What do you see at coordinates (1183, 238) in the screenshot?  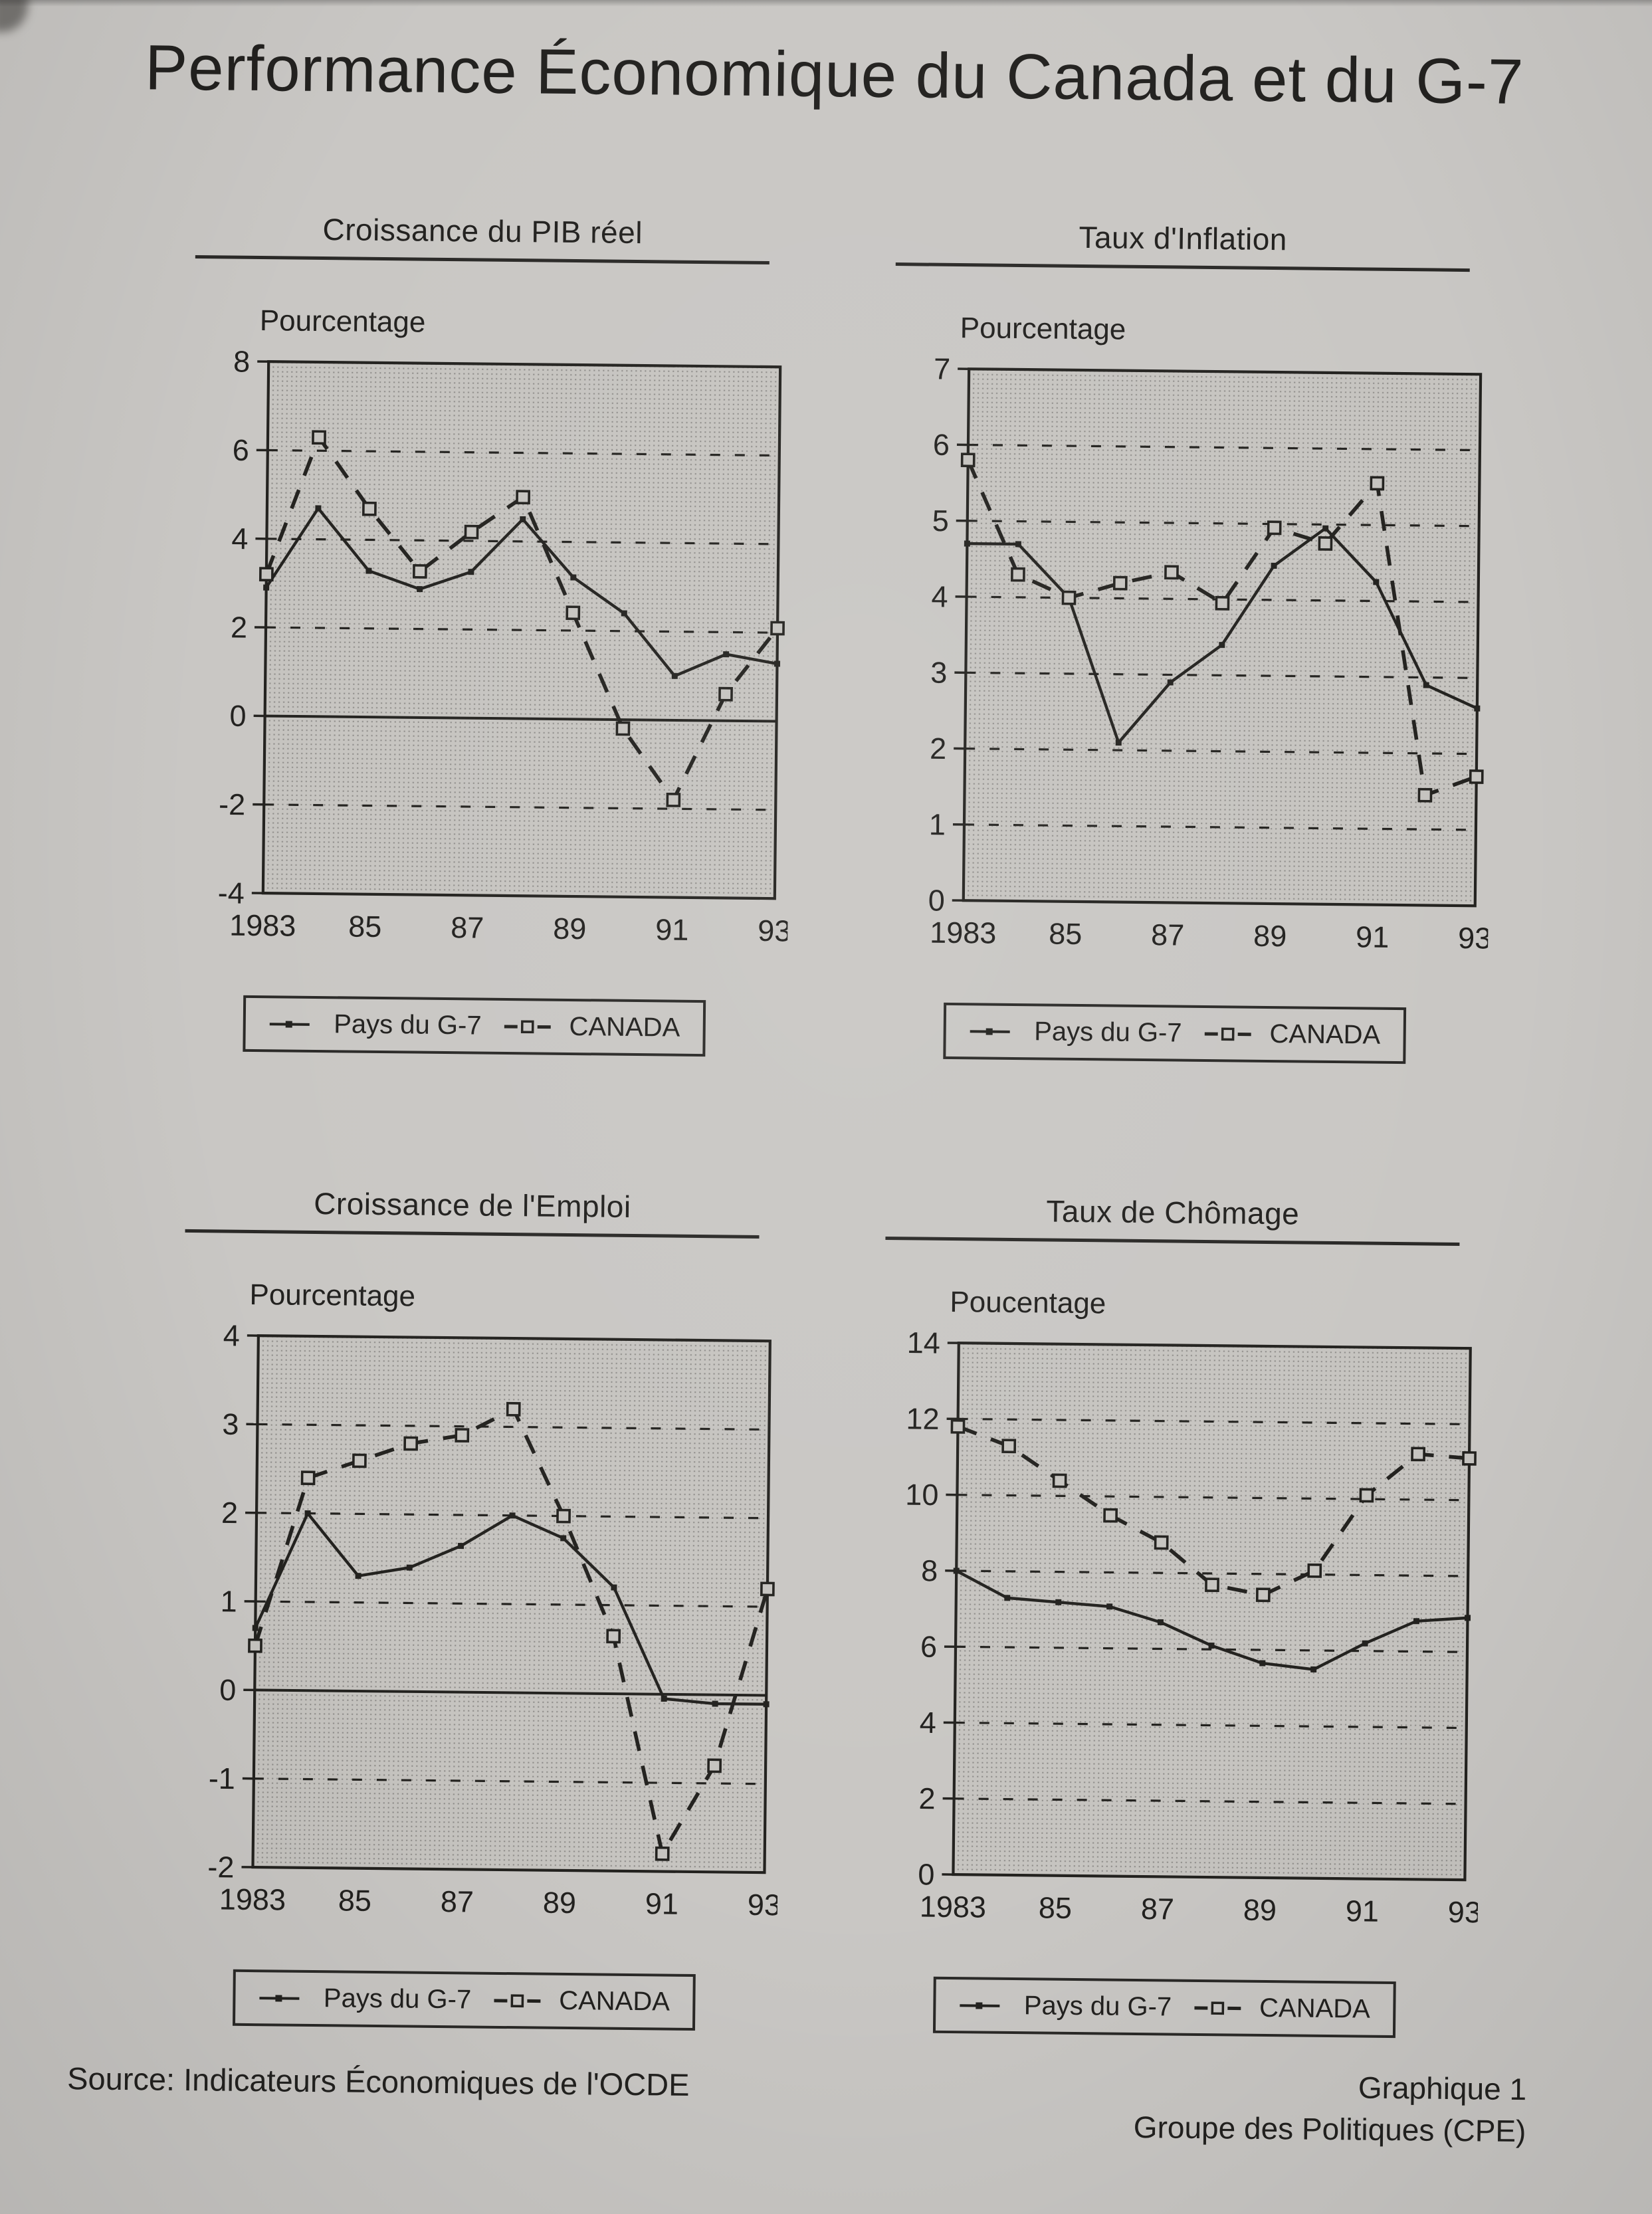 I see `chart-title: Taux d'Inflation` at bounding box center [1183, 238].